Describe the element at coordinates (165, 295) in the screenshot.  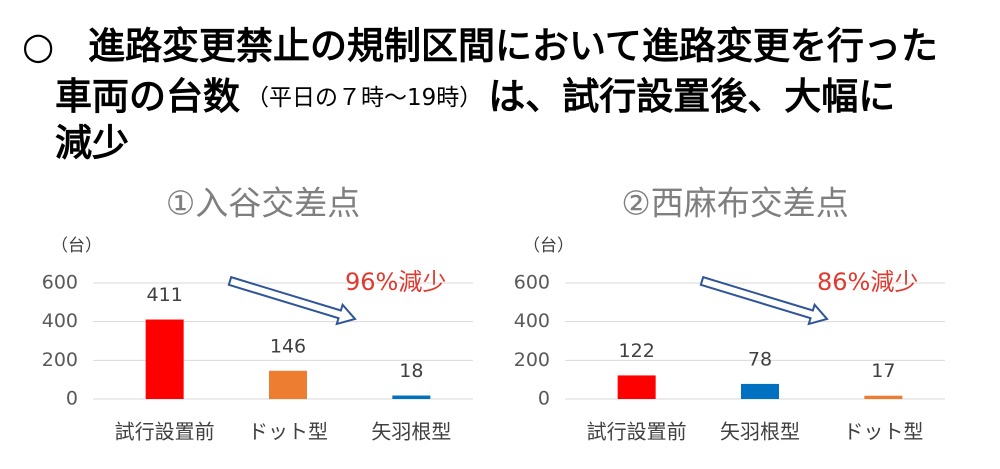
I see `value-label: 411` at that location.